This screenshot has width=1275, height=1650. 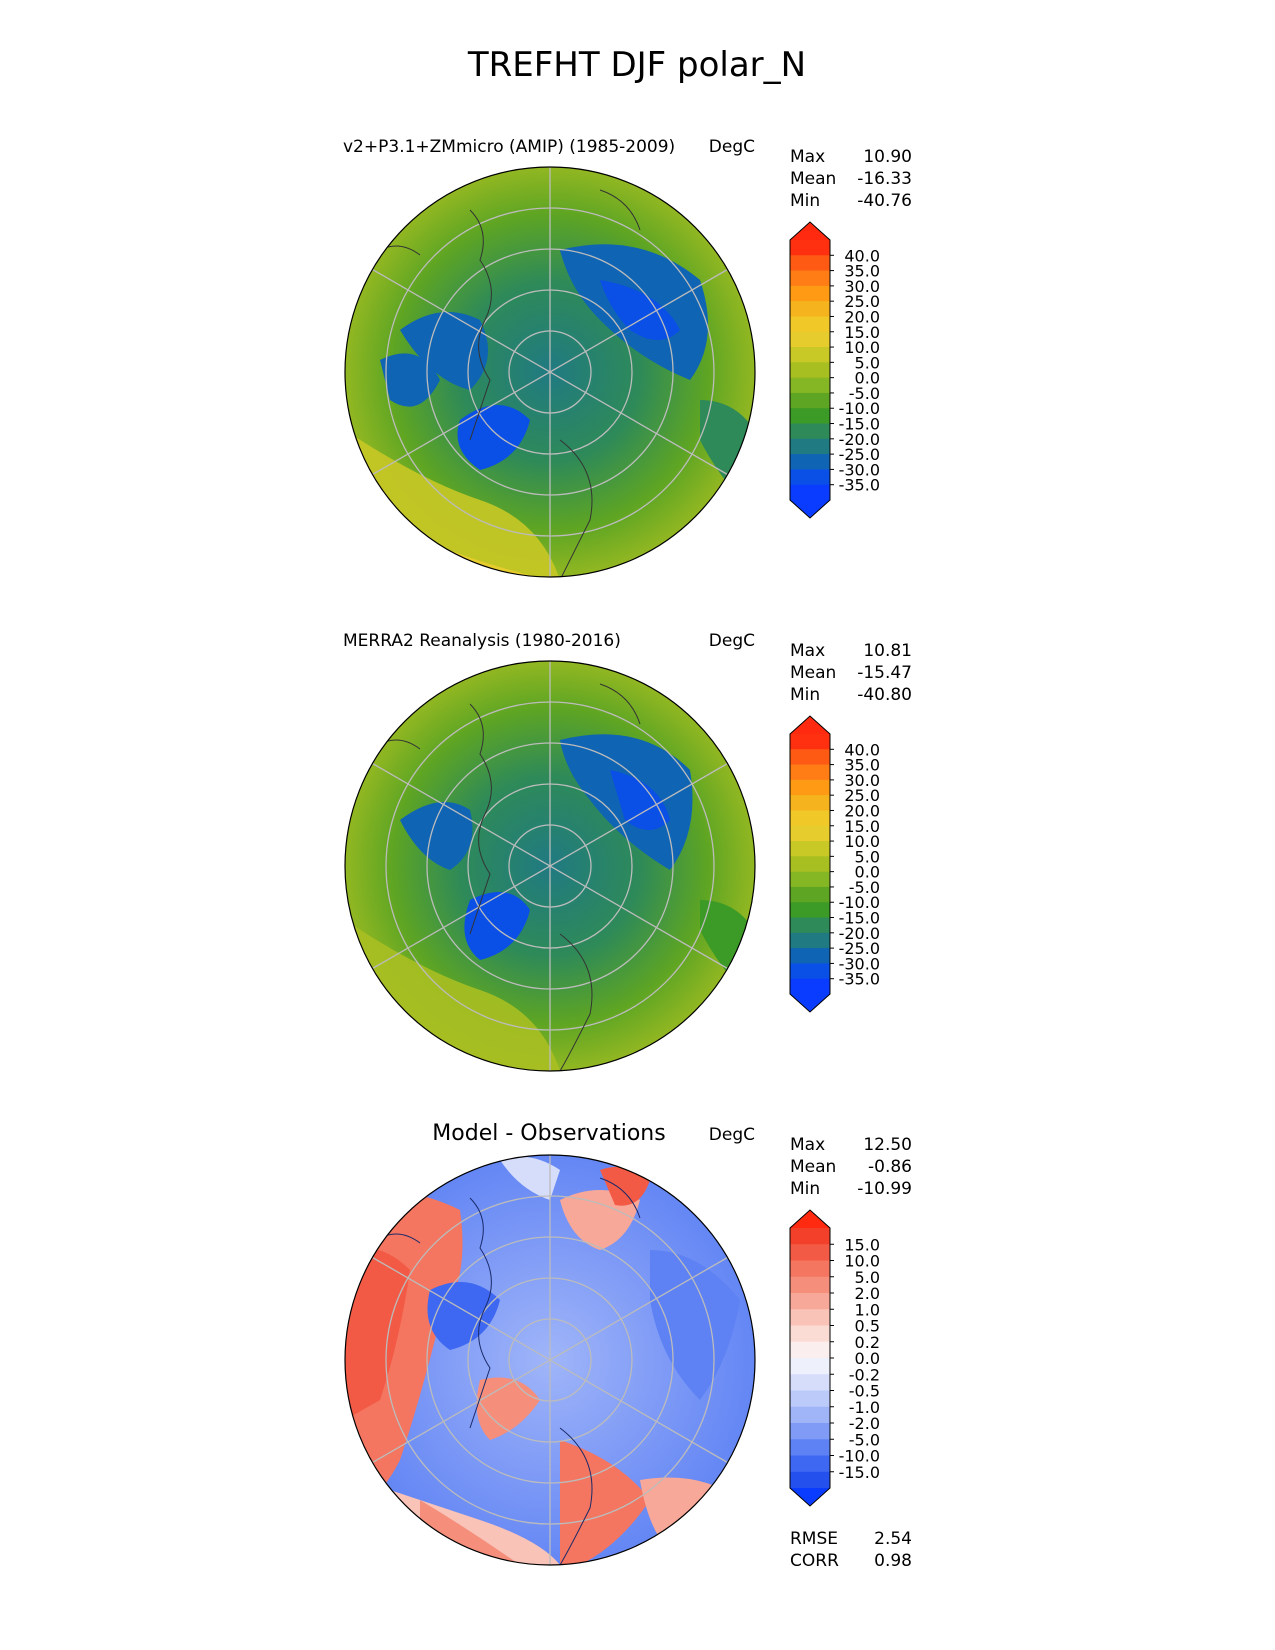 What do you see at coordinates (810, 864) in the screenshot?
I see `colorbar-outline` at bounding box center [810, 864].